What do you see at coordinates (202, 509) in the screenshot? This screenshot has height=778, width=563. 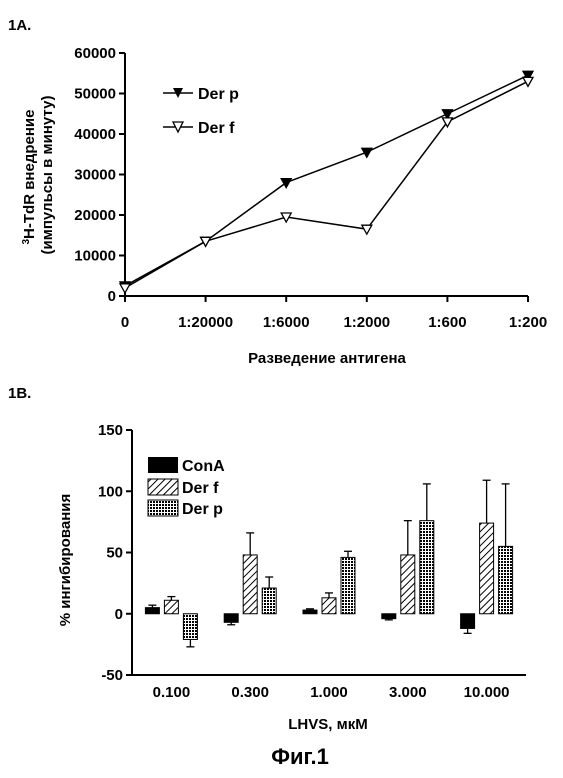 I see `legend-label-der-p-b: Der p` at bounding box center [202, 509].